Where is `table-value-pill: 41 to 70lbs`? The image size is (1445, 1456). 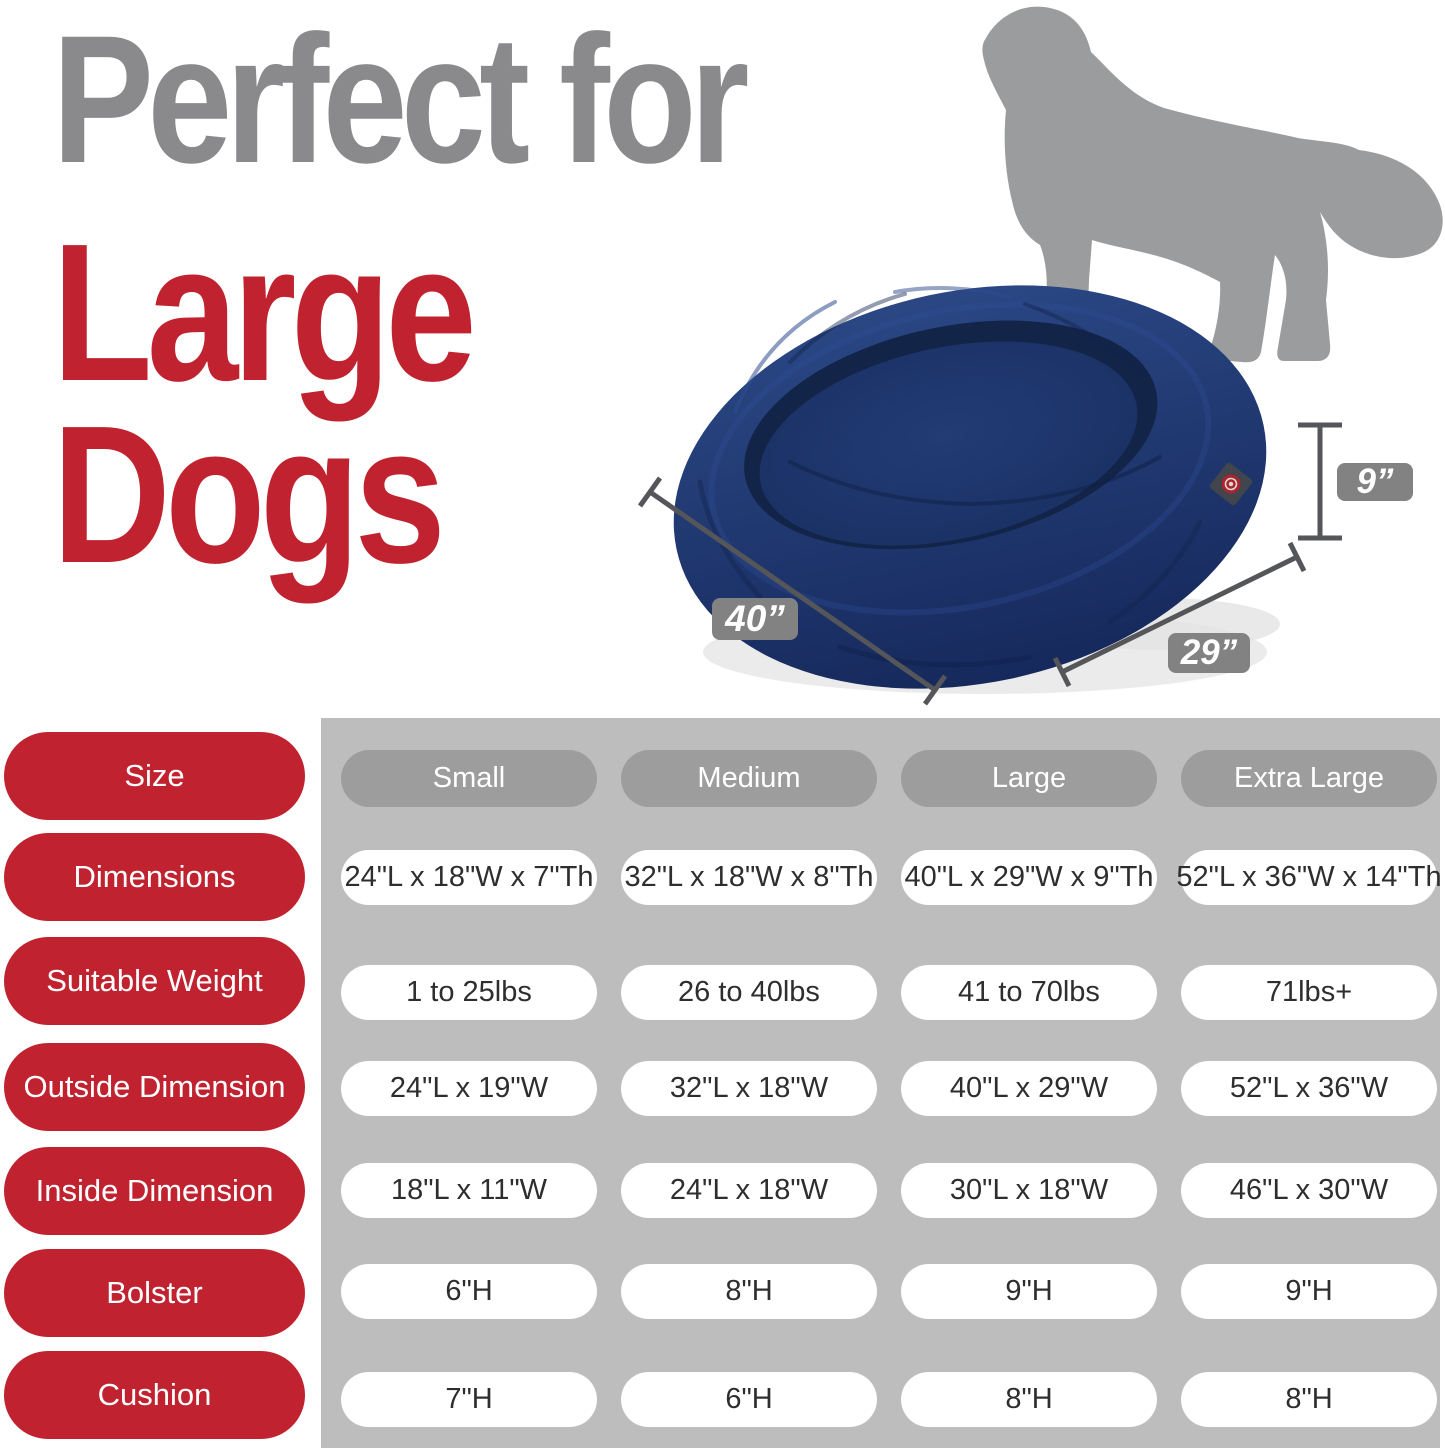 table-value-pill: 41 to 70lbs is located at coordinates (1029, 992).